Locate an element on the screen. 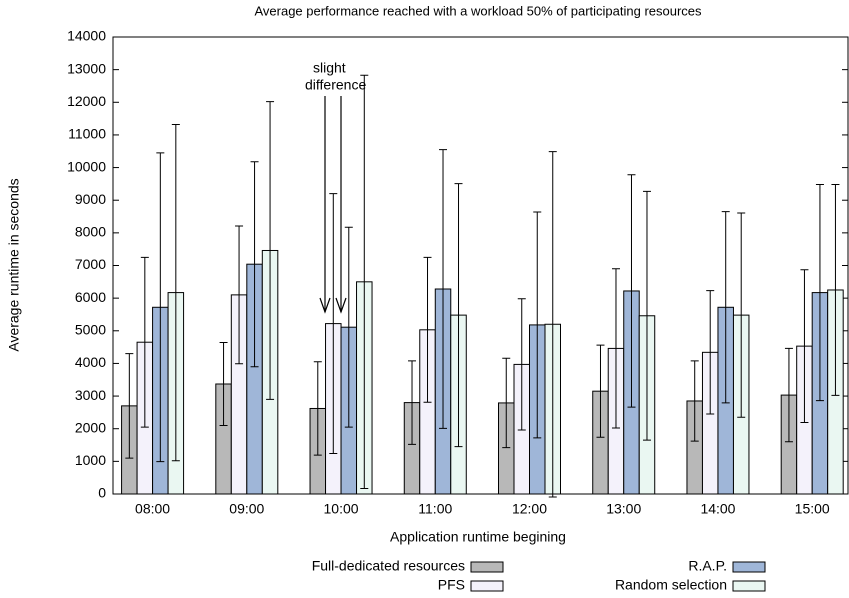  y-tick-label: 3000 is located at coordinates (90, 395).